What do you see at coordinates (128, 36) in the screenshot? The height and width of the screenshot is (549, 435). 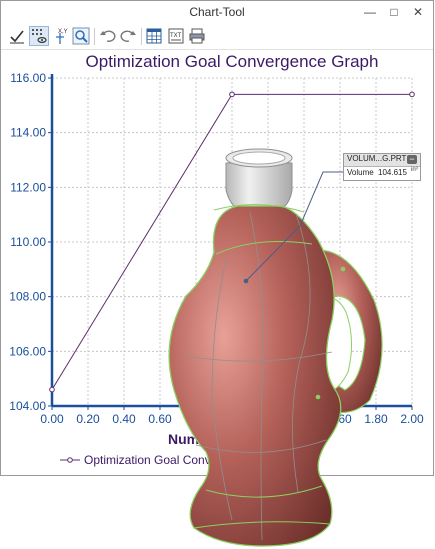 I see `redo-icon` at bounding box center [128, 36].